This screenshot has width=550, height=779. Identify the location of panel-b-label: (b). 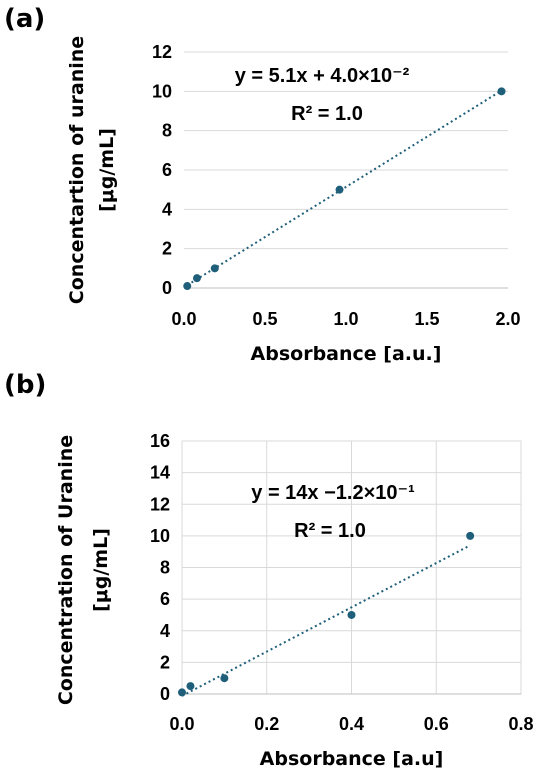
(25, 385).